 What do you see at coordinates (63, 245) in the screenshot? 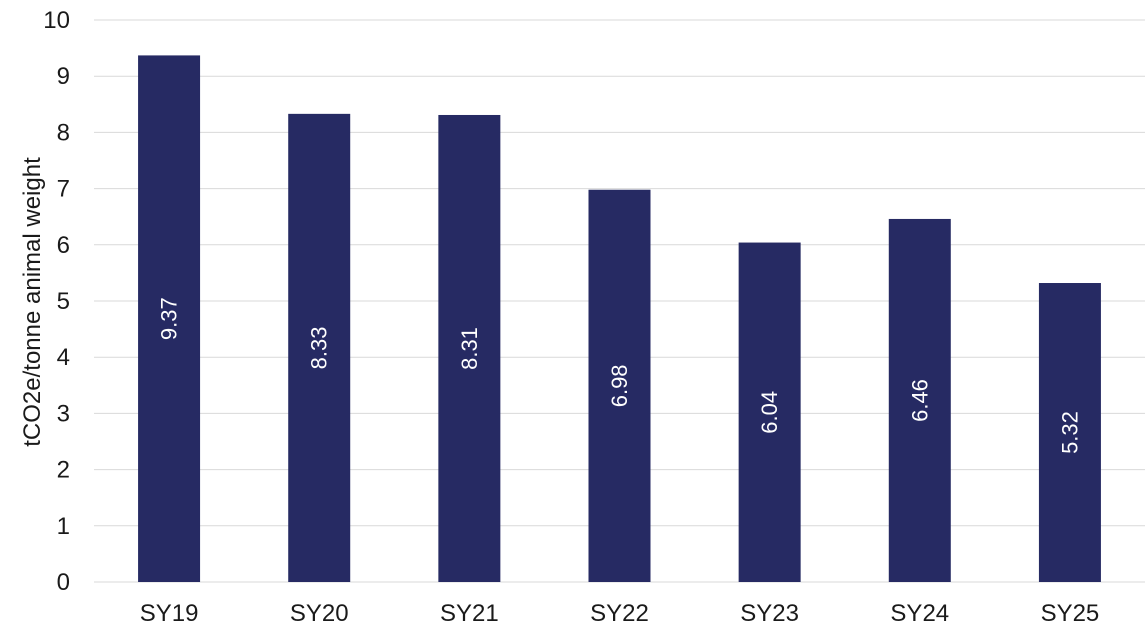
I see `y-tick-label: 6` at bounding box center [63, 245].